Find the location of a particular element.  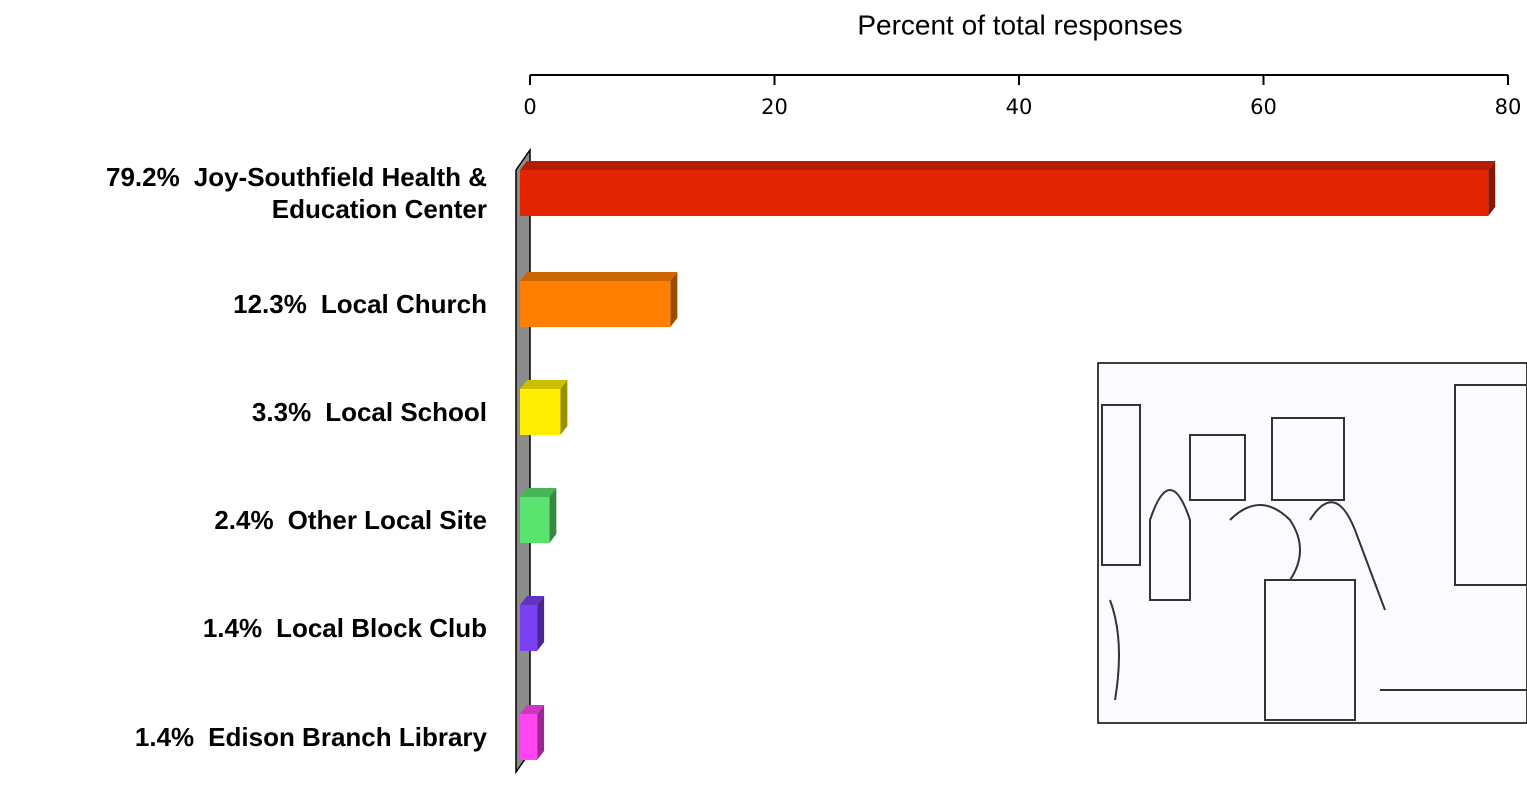

category-label: 2.4% Other Local Site is located at coordinates (247, 520).